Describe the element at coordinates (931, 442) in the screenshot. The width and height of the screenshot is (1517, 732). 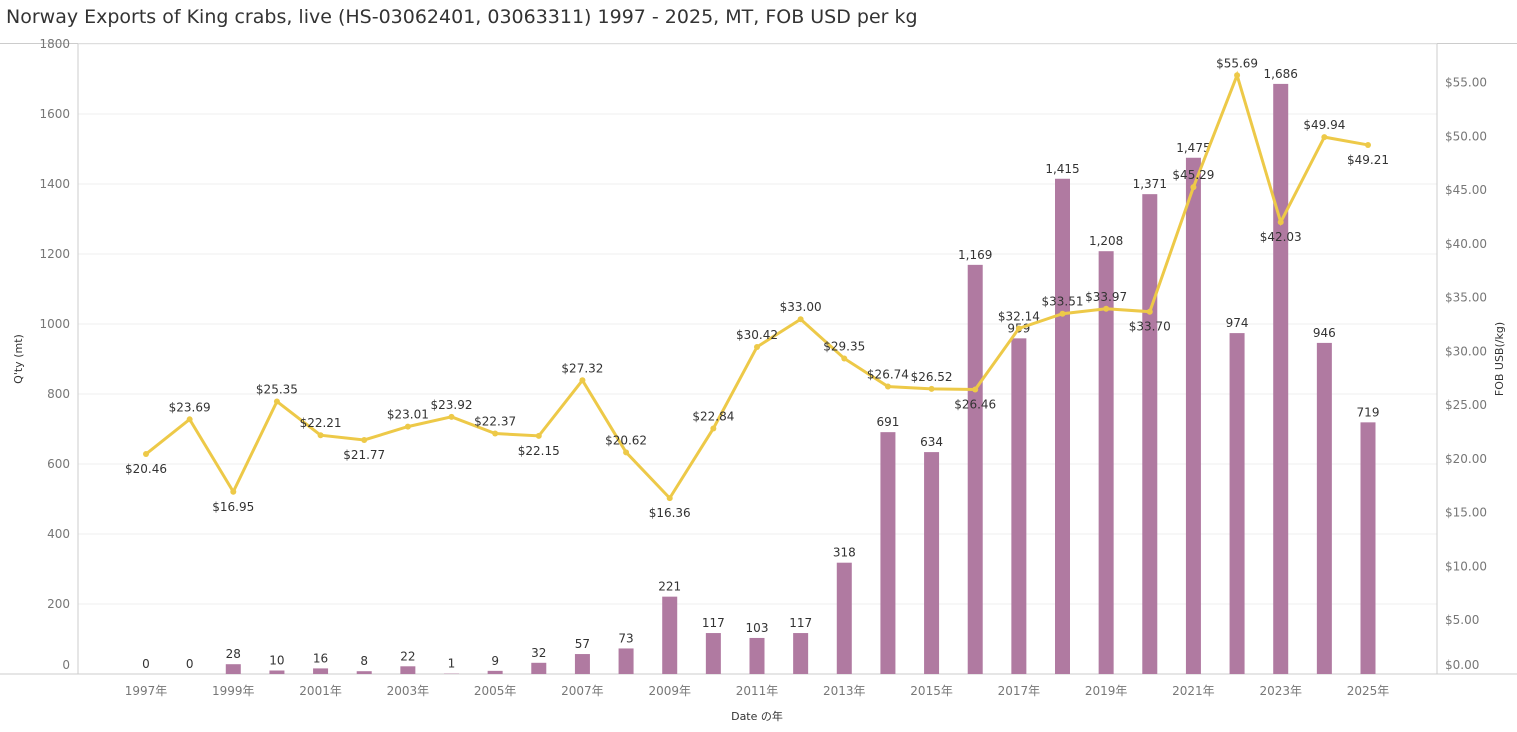
I see `bar-label: 634` at that location.